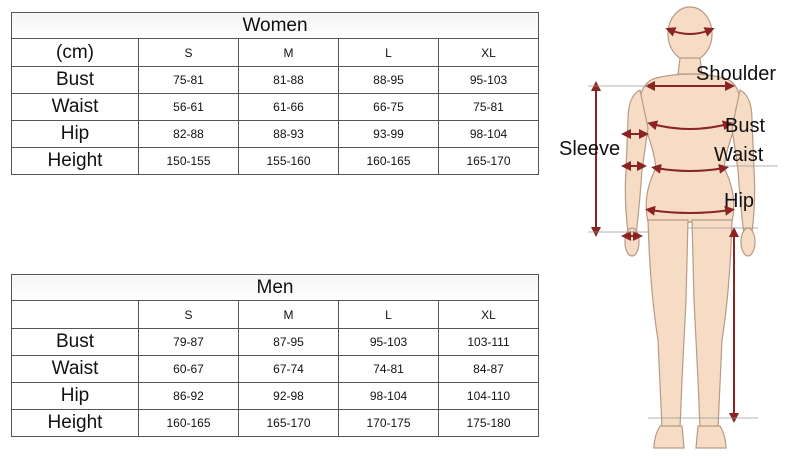 This screenshot has width=800, height=456. Describe the element at coordinates (188, 161) in the screenshot. I see `table-cell: 150-155` at that location.